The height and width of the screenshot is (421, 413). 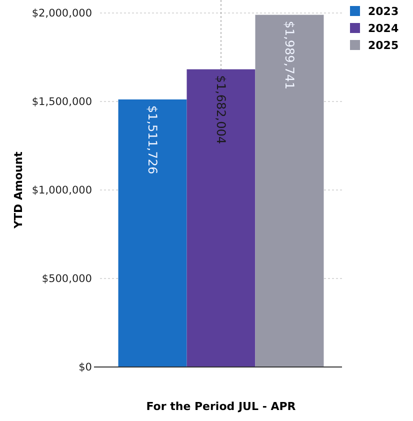 What do you see at coordinates (221, 109) in the screenshot?
I see `data-label: $1,682,004` at bounding box center [221, 109].